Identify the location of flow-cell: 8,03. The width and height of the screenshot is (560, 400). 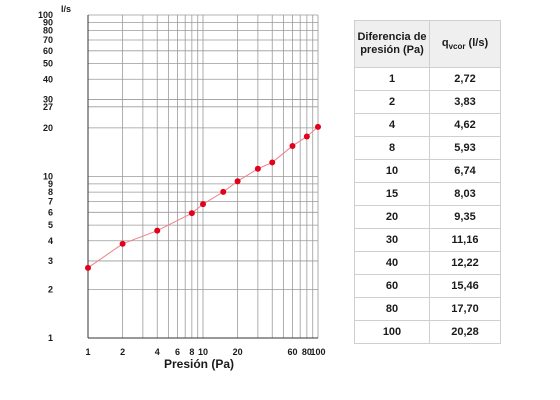
(465, 194).